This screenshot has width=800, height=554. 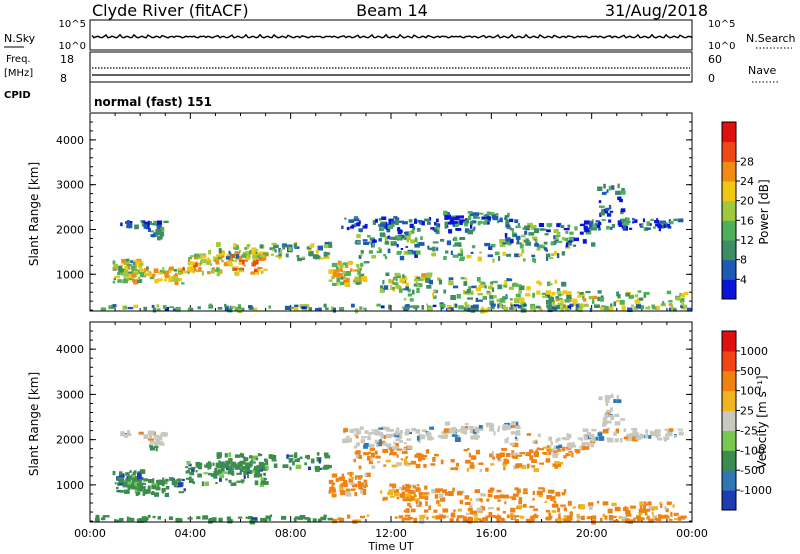 I want to click on sky-noise-label: N.Sky, so click(x=20, y=38).